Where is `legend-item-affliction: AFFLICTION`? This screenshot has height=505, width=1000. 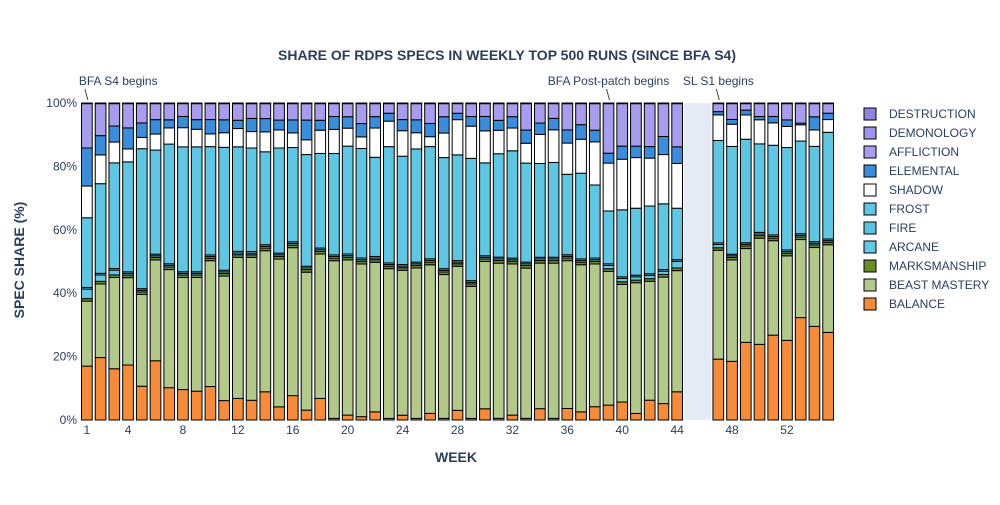 legend-item-affliction: AFFLICTION is located at coordinates (911, 152).